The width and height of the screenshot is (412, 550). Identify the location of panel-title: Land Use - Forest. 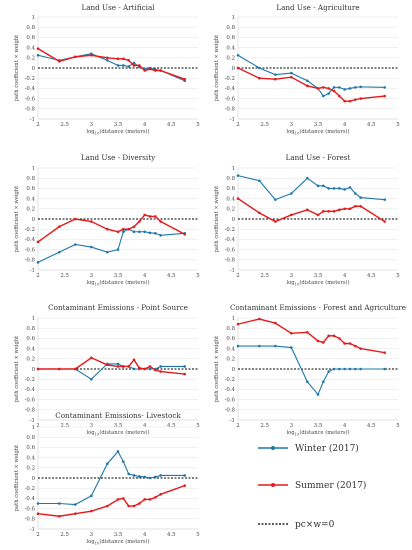
(318, 157).